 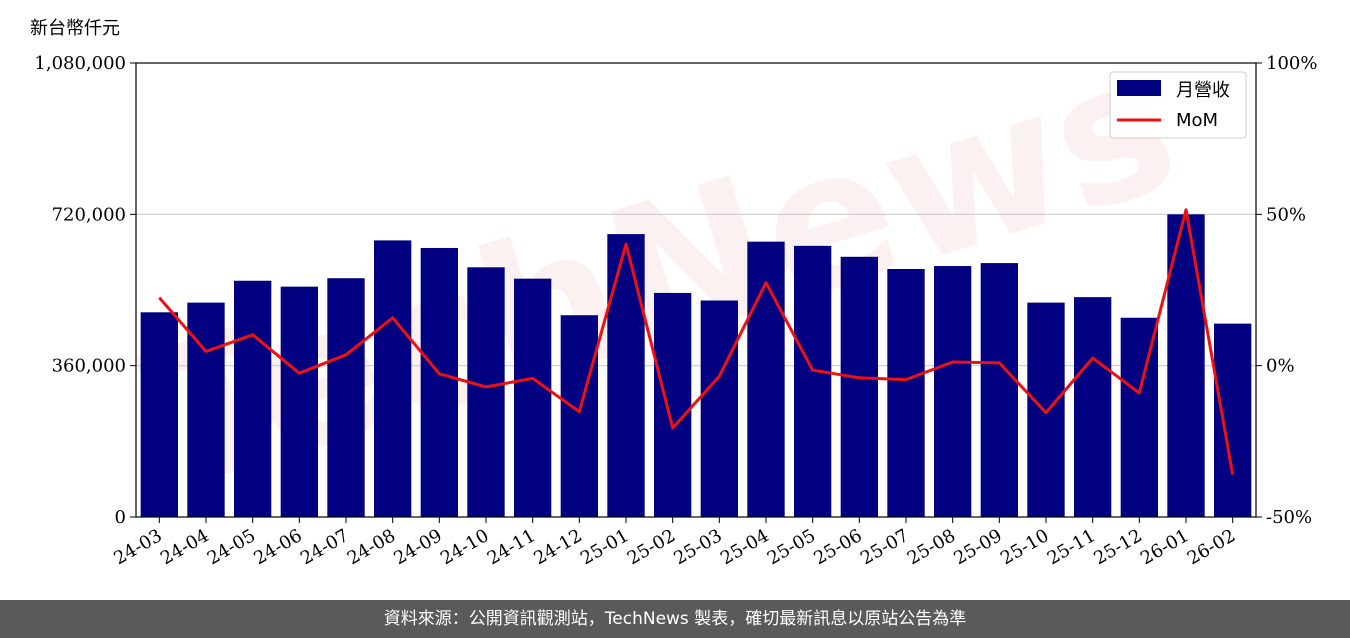 I want to click on source-footer: 資料來源：公開資訊觀測站，TechNews 製表，確切最新訊息以原站公告為準, so click(x=675, y=619).